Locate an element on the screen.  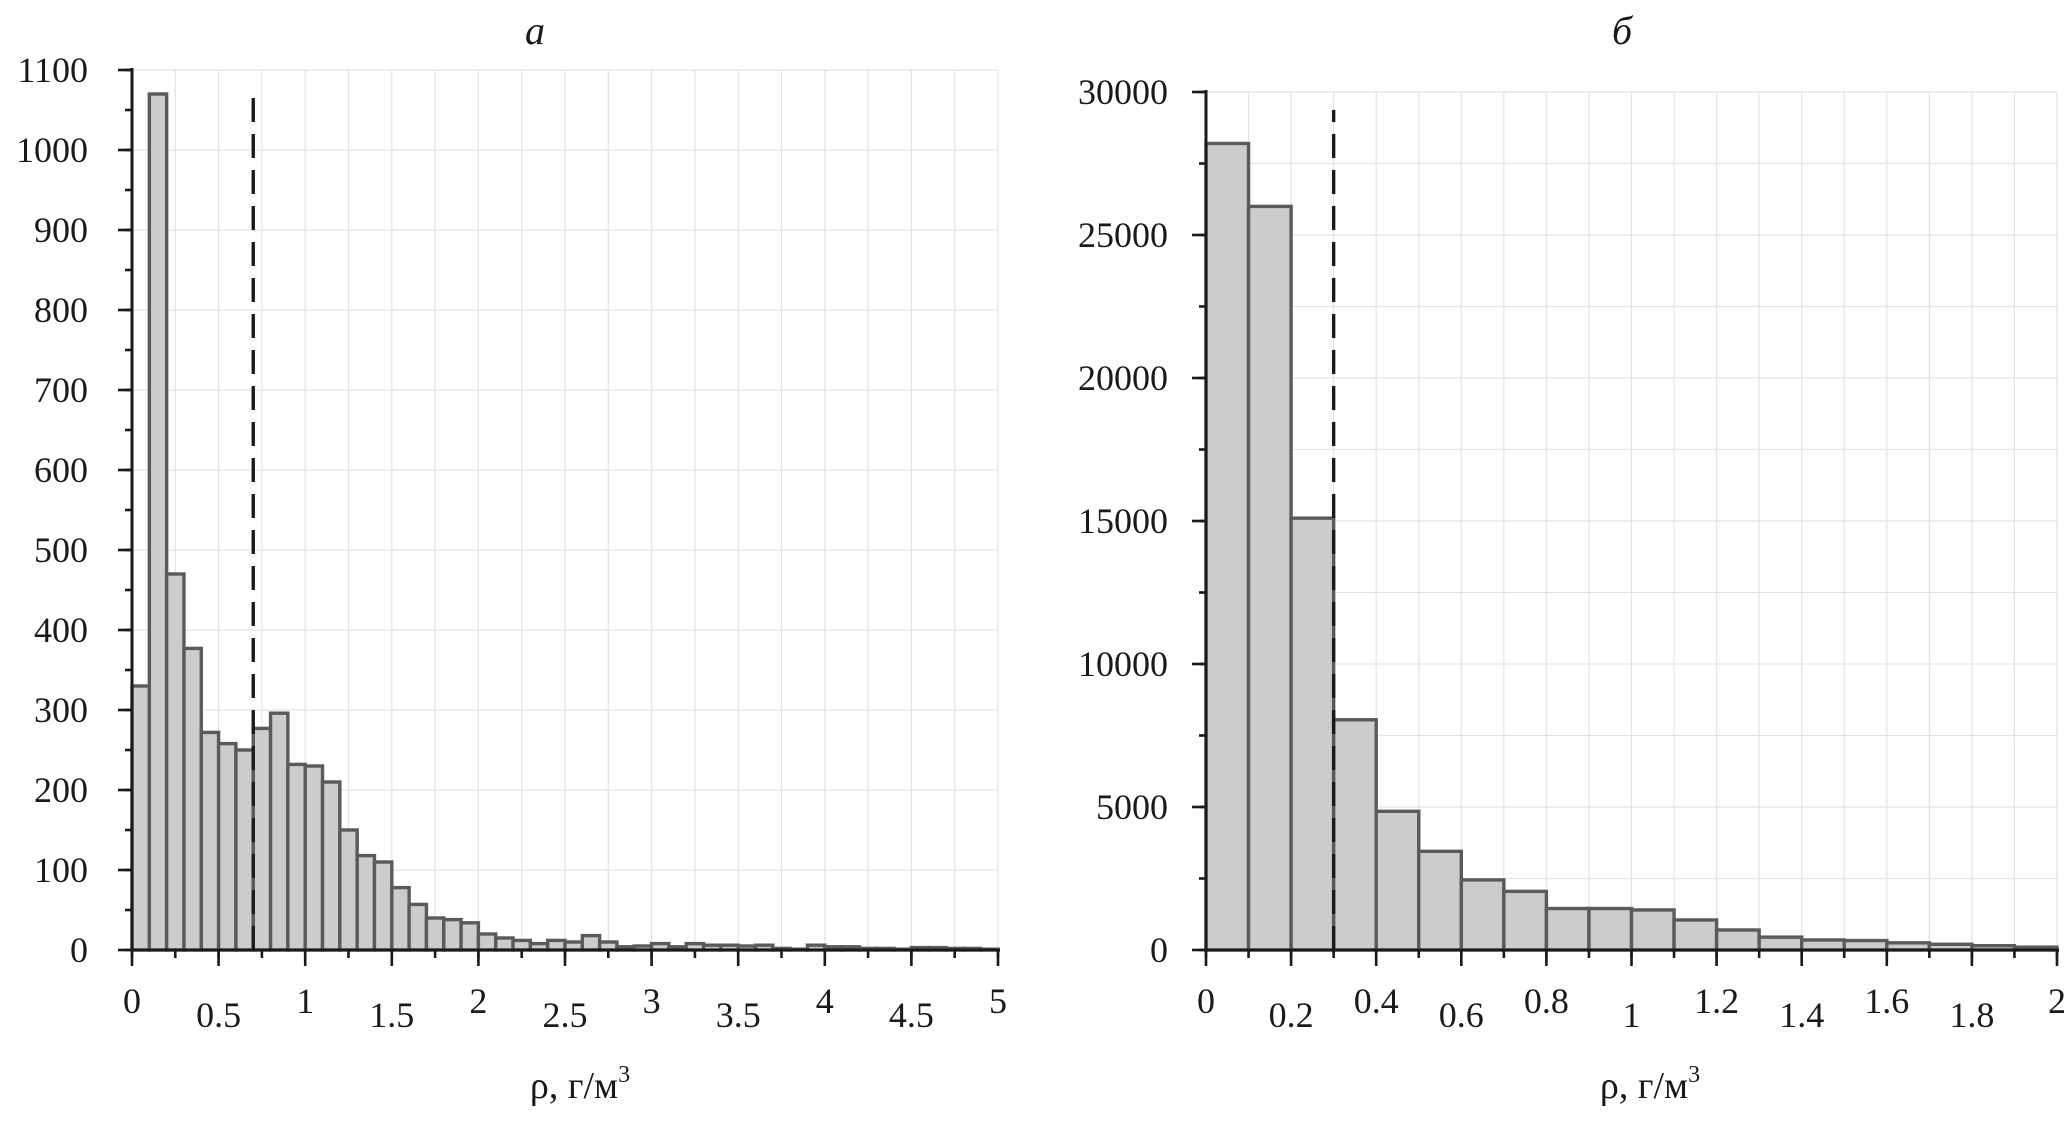
y-tick-label: 25000 is located at coordinates (1123, 235).